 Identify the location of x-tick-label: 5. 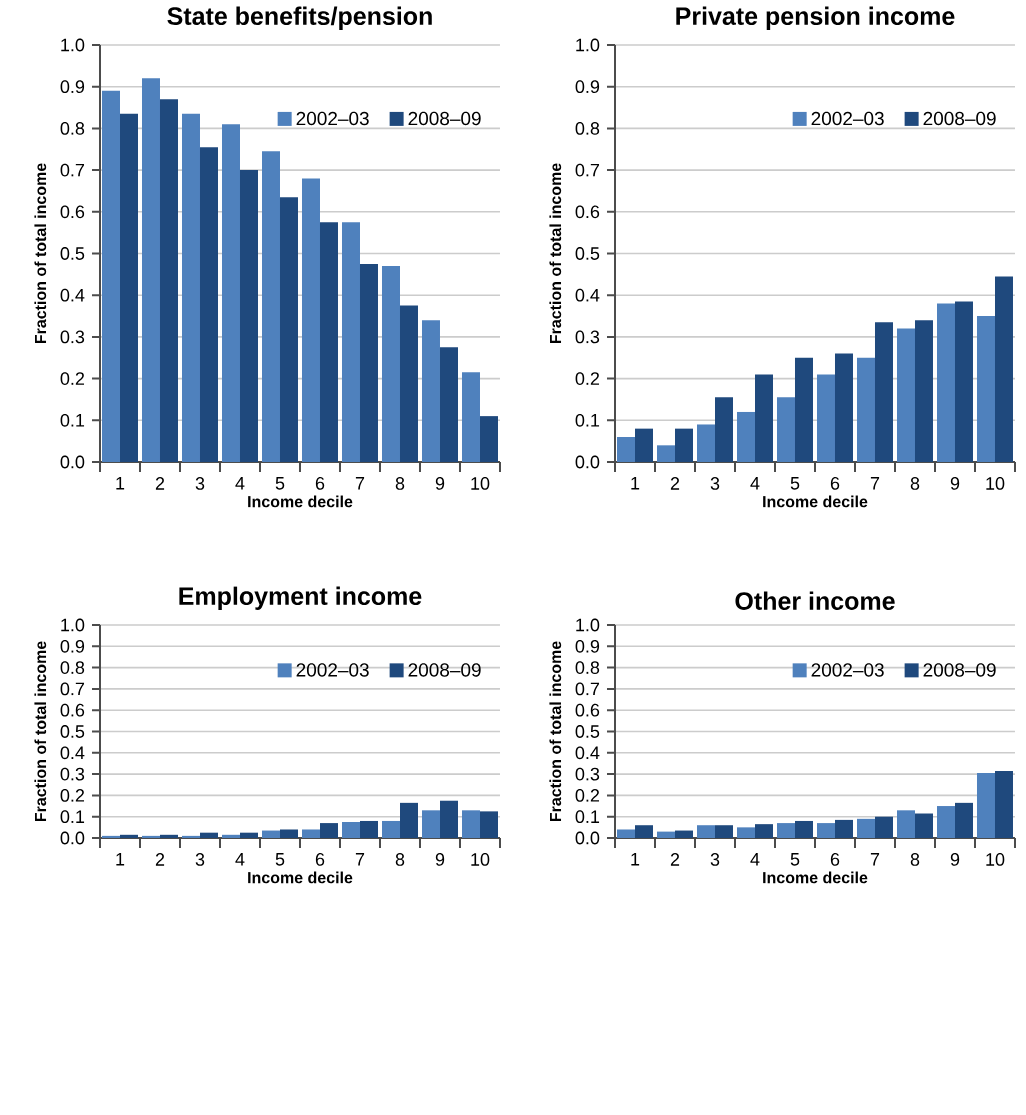
(795, 483).